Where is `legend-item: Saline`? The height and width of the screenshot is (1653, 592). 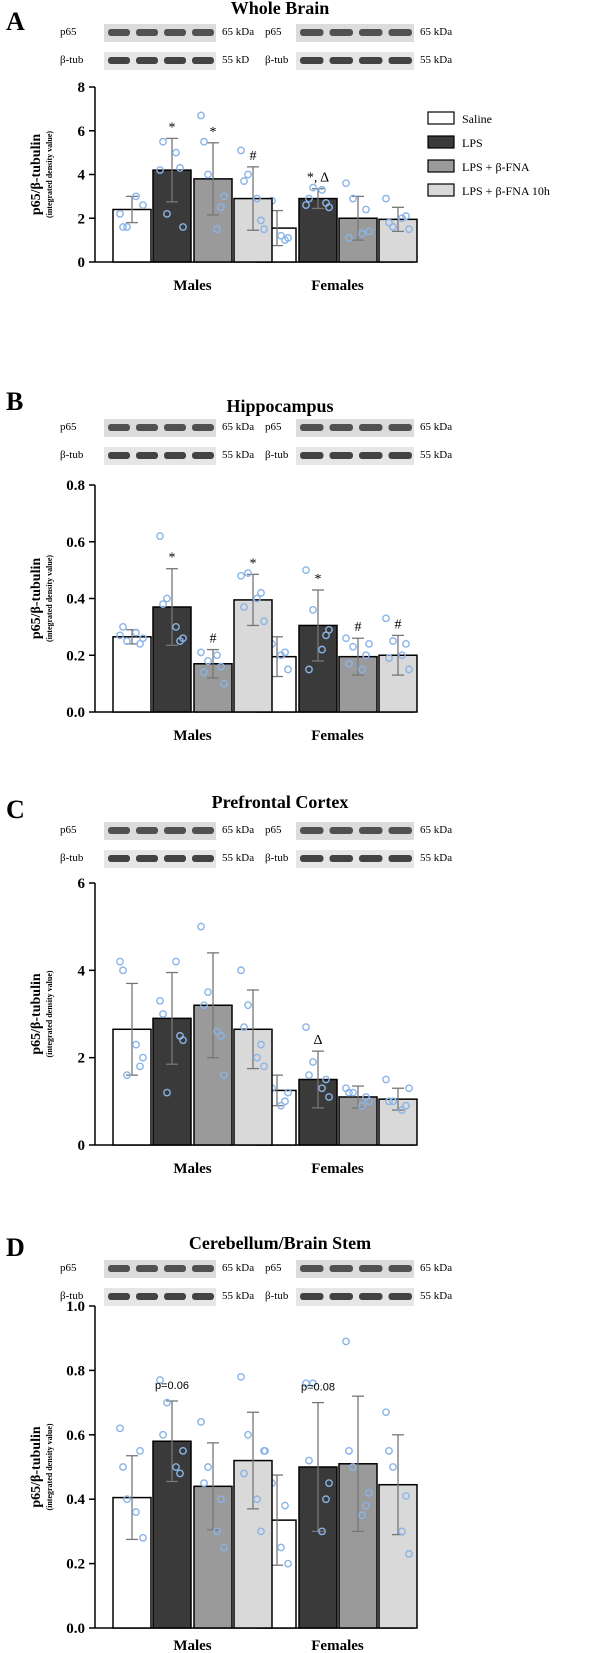
legend-item: Saline is located at coordinates (477, 119).